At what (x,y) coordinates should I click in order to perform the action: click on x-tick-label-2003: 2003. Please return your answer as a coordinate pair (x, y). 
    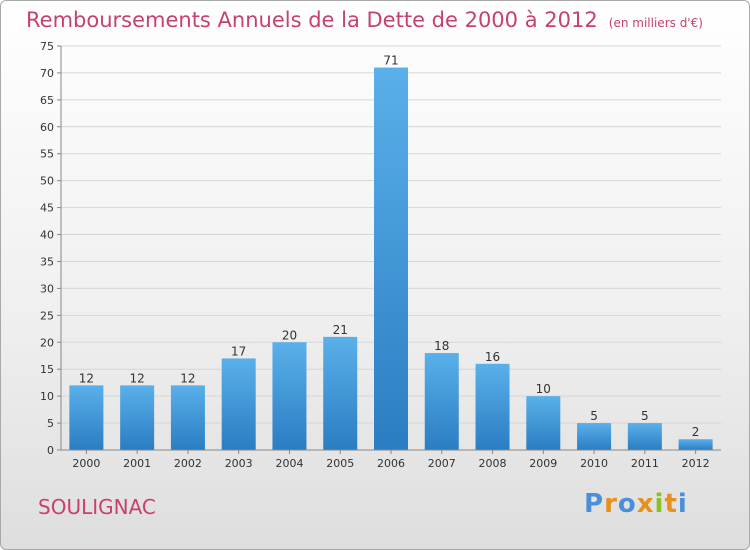
    Looking at the image, I should click on (239, 463).